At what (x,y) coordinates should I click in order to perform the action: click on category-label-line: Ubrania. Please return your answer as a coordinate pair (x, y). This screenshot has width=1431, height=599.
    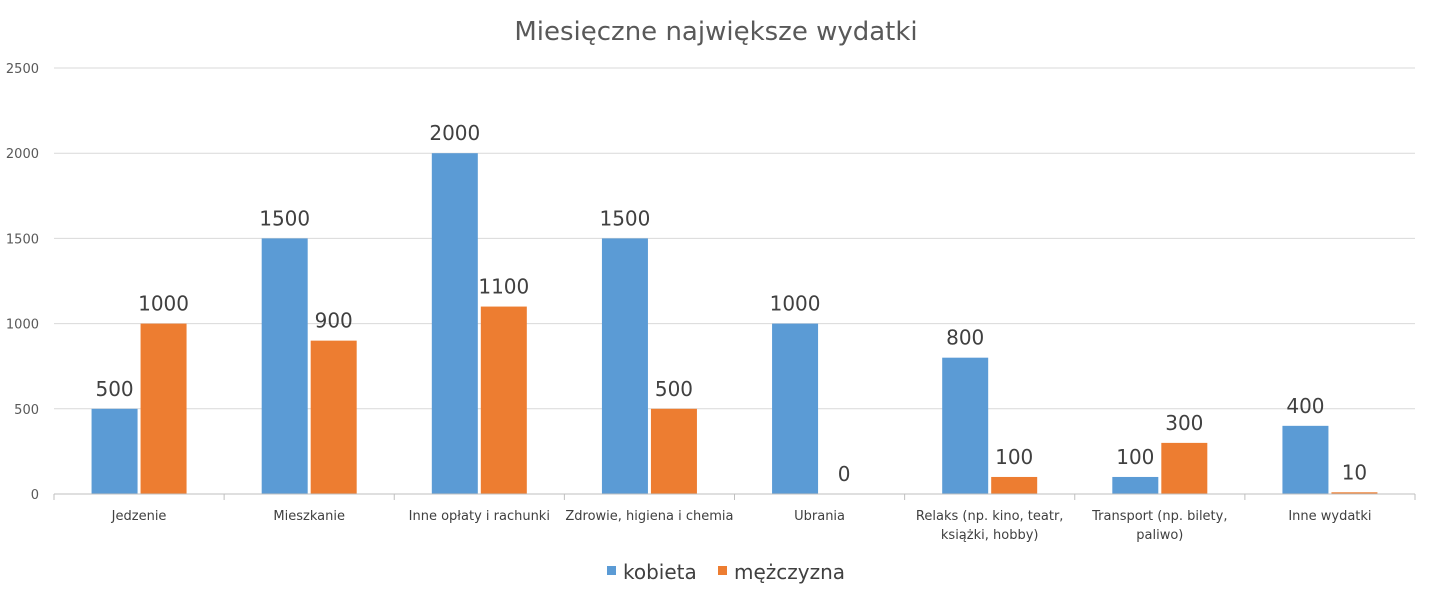
    Looking at the image, I should click on (819, 516).